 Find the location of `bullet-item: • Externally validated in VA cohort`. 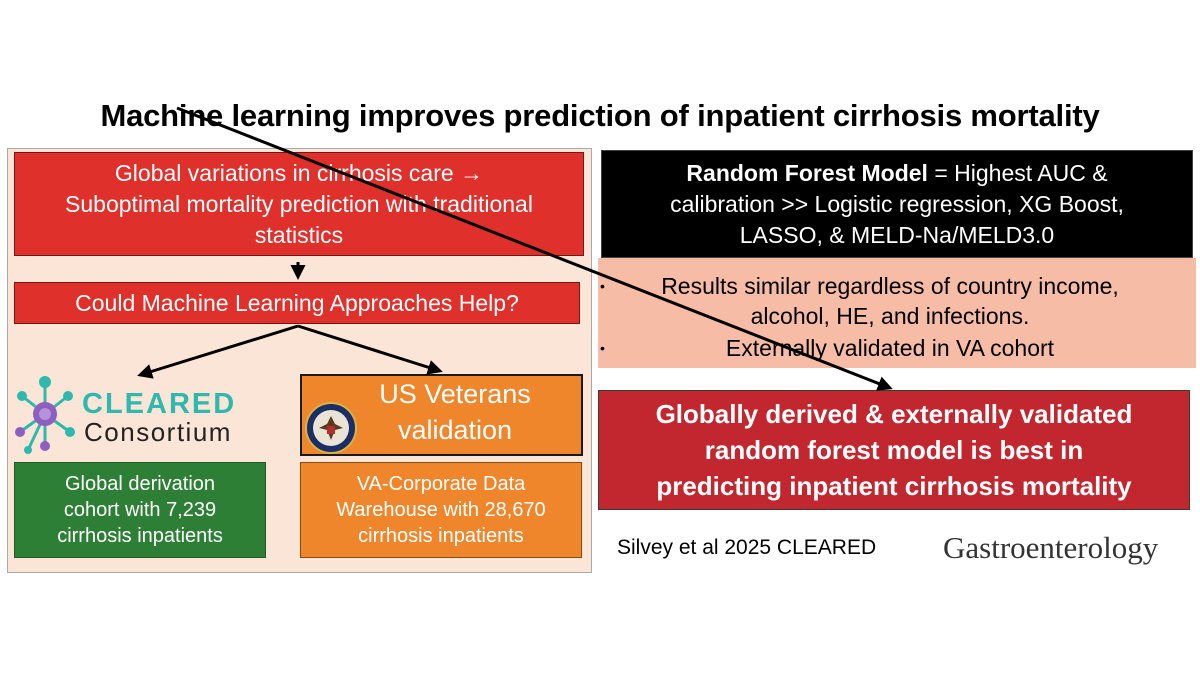

bullet-item: • Externally validated in VA cohort is located at coordinates (890, 348).